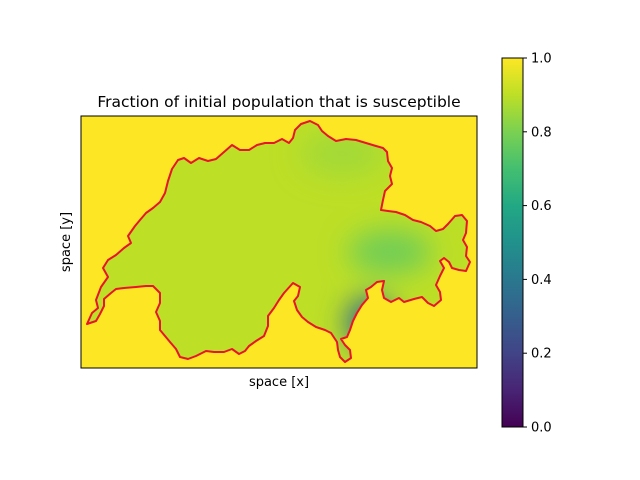 Image resolution: width=640 pixels, height=480 pixels. I want to click on colorbar-tick-label: 0.8, so click(541, 132).